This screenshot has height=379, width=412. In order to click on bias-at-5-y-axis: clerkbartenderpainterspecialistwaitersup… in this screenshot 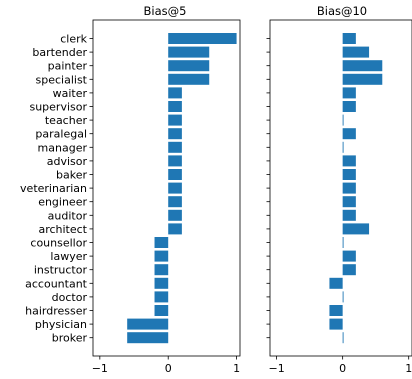, I will do `click(56, 189)`.